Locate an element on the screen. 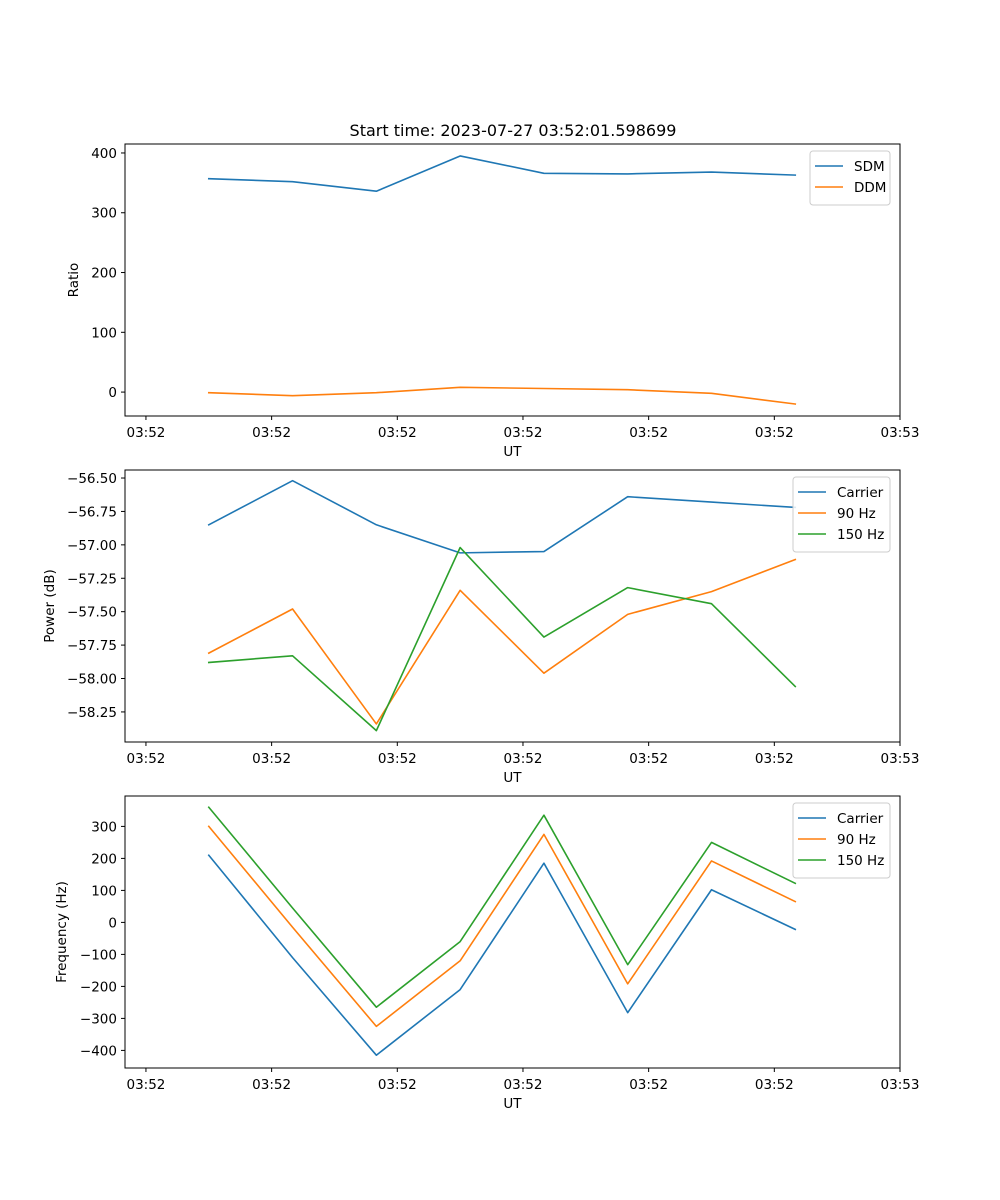 This screenshot has width=1000, height=1200. frequency-y-tick-label: −300 is located at coordinates (98, 1019).